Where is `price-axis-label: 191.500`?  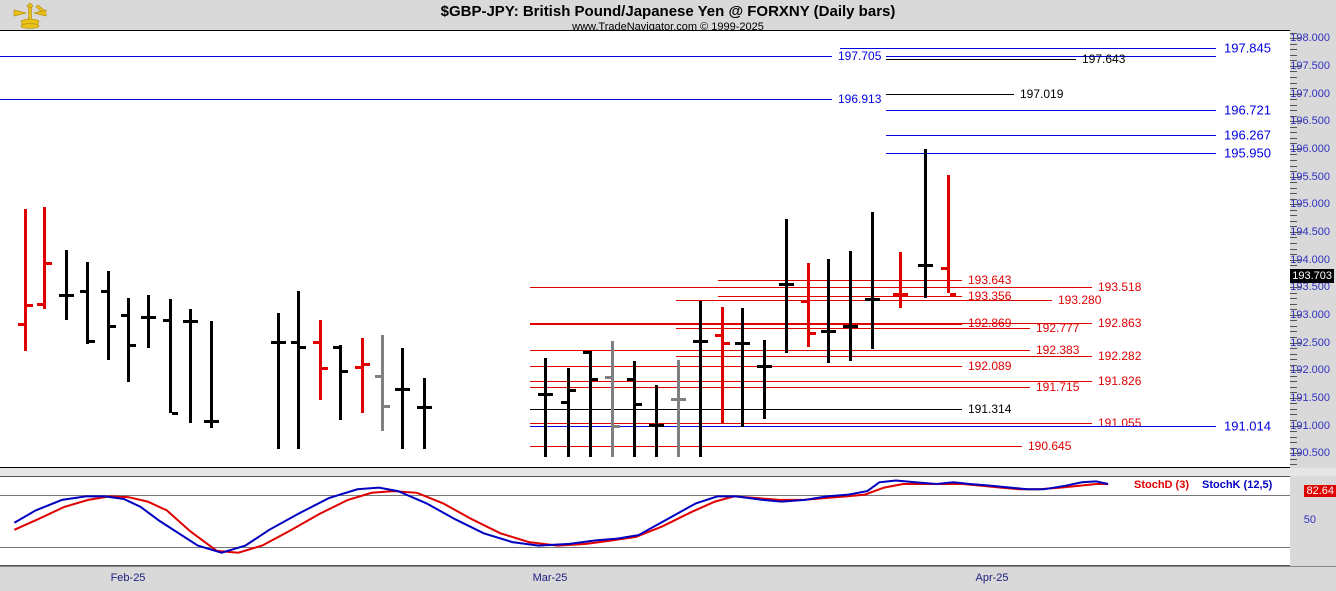
price-axis-label: 191.500 is located at coordinates (1310, 397).